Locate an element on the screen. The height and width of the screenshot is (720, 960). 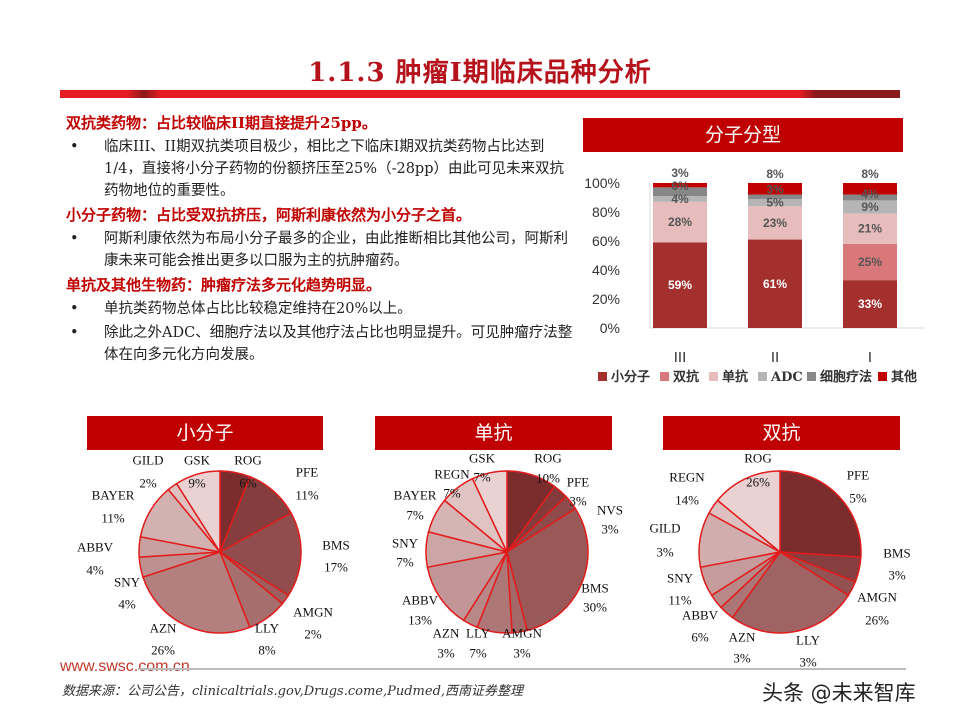
pie-label: ABBV is located at coordinates (95, 547).